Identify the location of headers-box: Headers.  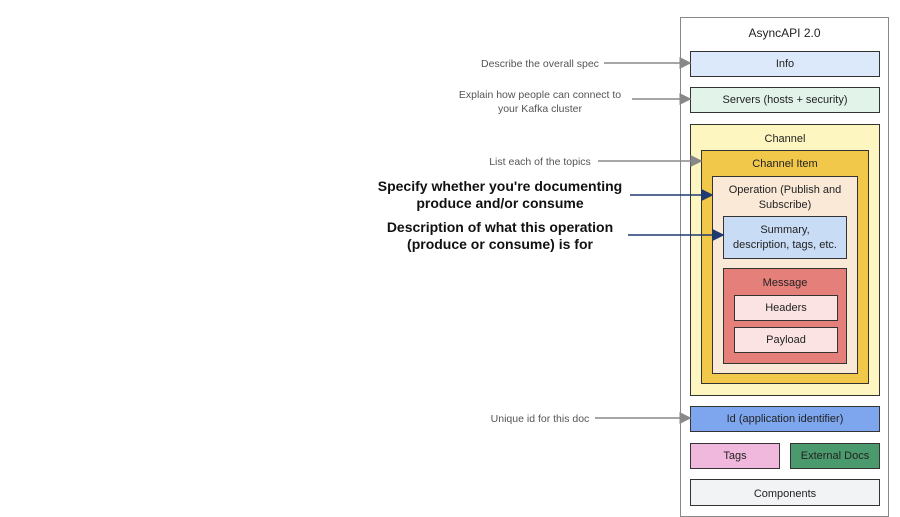
(786, 308).